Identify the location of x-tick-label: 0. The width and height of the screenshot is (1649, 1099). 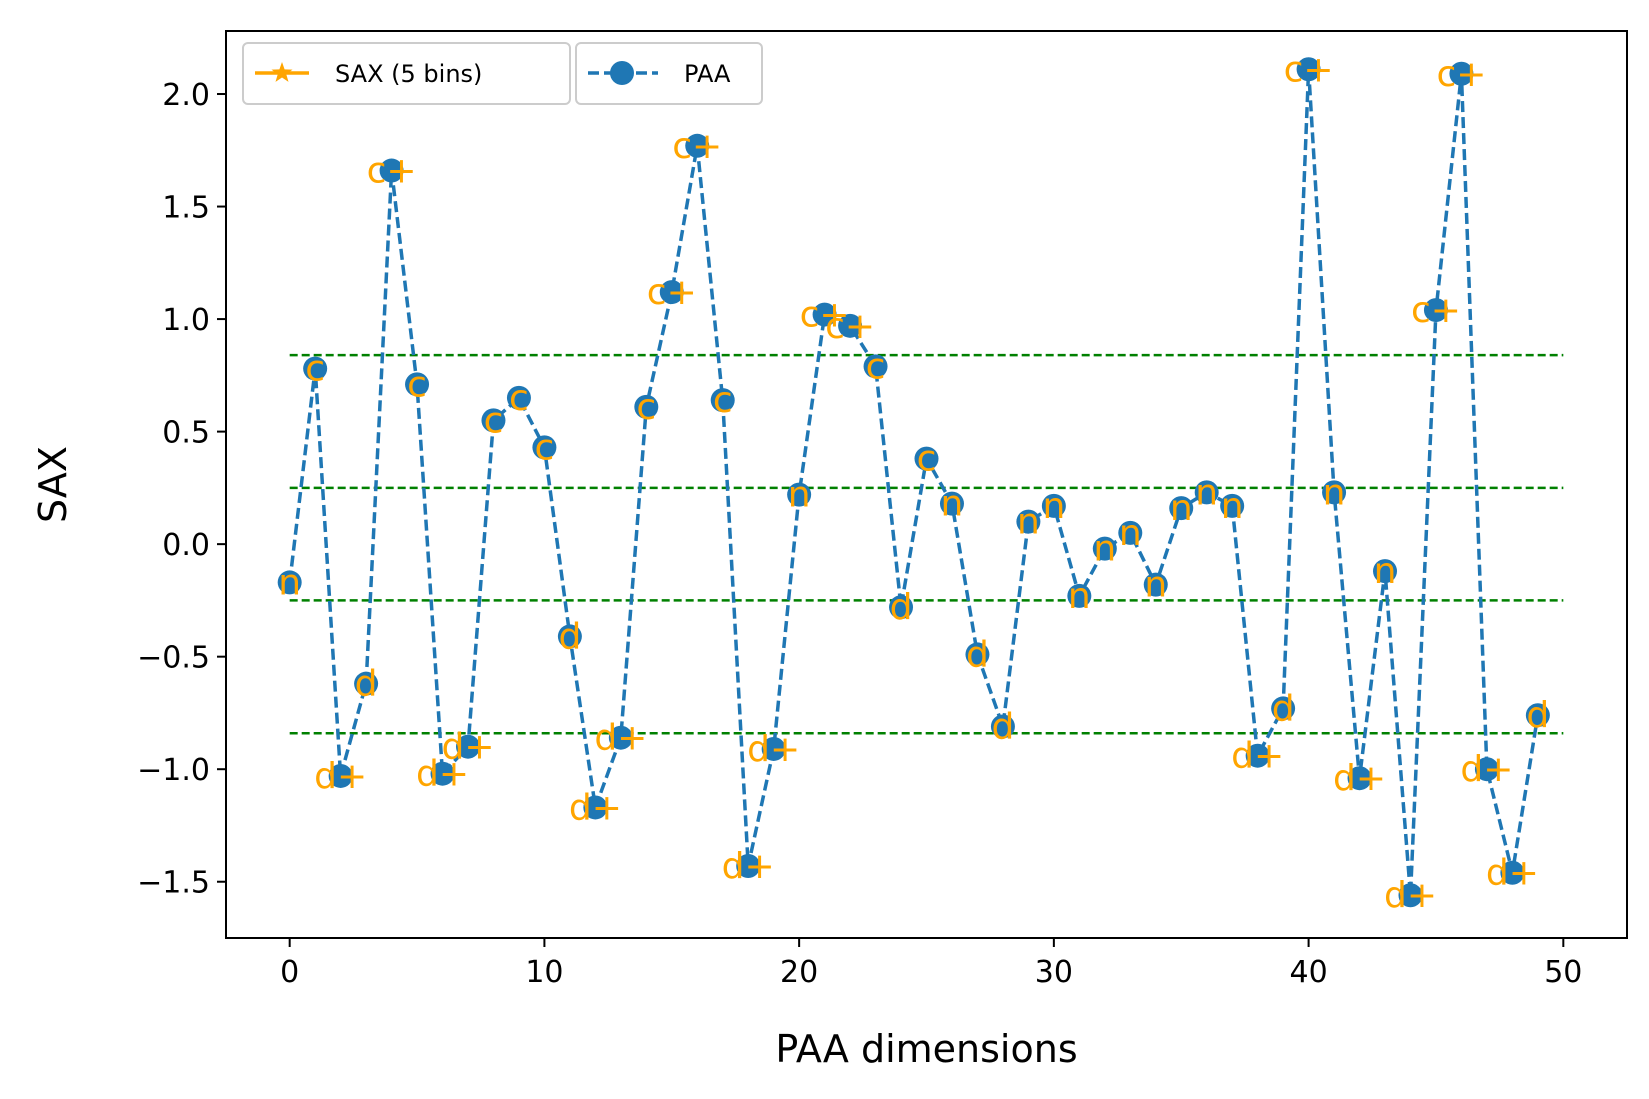
(289, 972).